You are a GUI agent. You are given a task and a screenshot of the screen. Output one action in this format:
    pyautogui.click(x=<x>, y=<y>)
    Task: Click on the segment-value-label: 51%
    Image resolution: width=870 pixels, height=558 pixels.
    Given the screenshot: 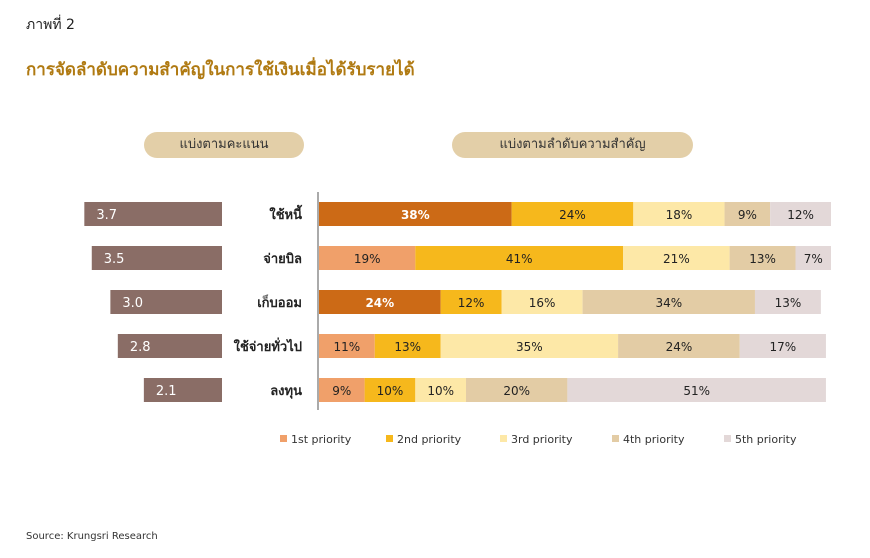 What is the action you would take?
    pyautogui.click(x=696, y=391)
    